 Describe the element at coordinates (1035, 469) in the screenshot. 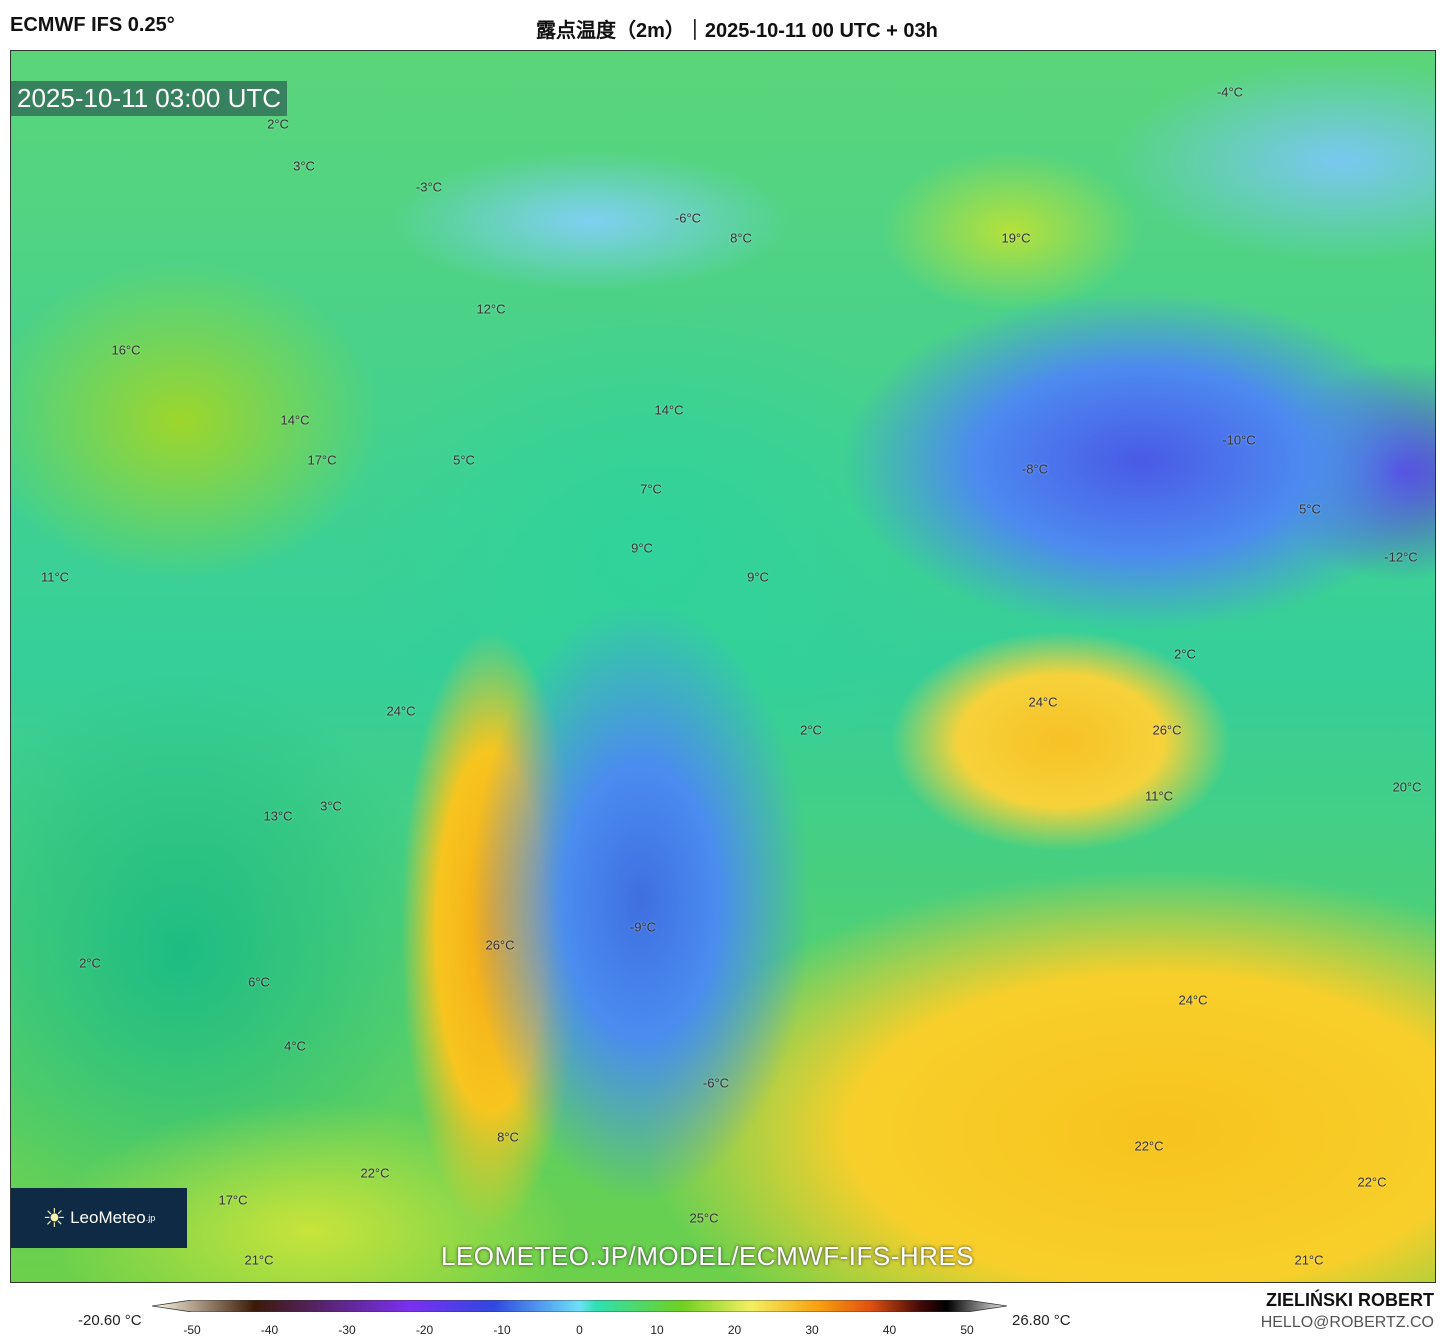

I see `isotherm-label: -8°C` at that location.